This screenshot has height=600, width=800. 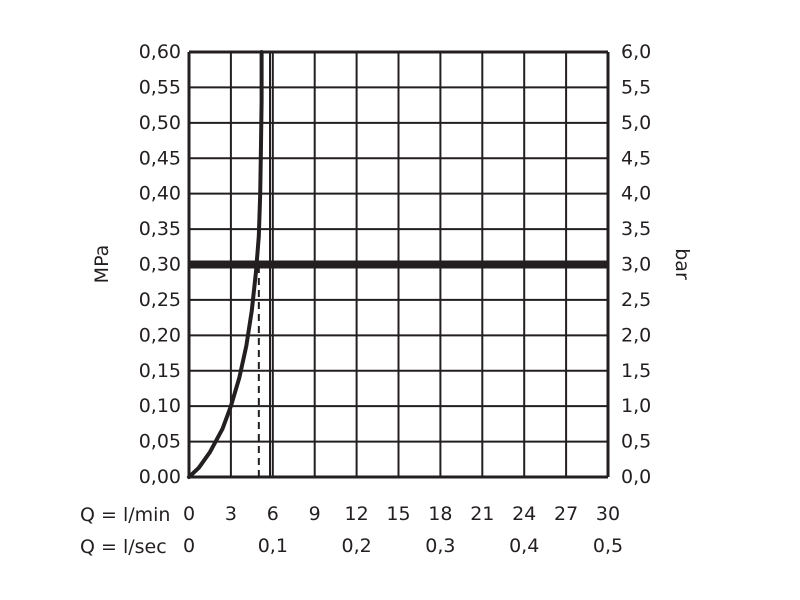 I want to click on left-axis-title: MPa, so click(x=102, y=264).